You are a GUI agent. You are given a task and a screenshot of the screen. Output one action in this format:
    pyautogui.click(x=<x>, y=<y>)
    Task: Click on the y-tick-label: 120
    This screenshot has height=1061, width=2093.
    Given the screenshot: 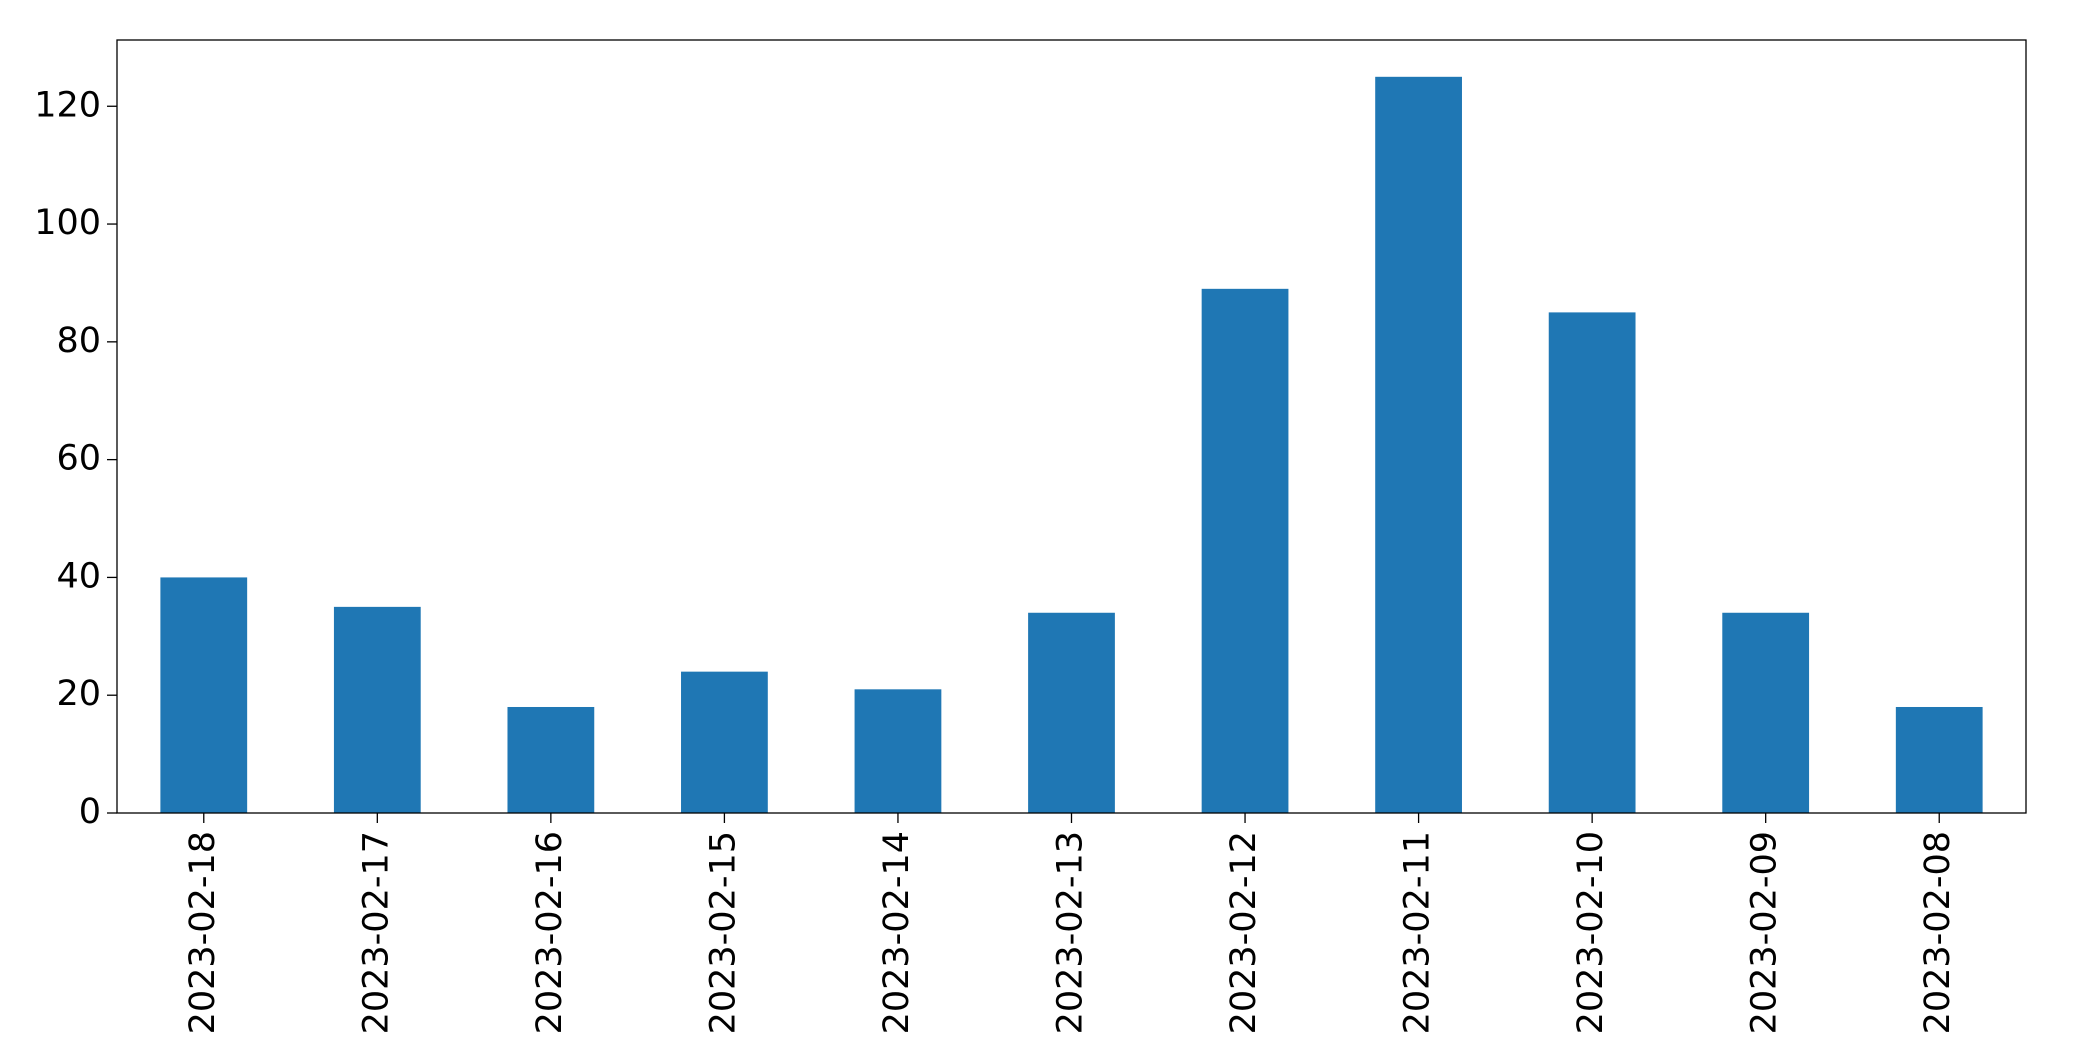 What is the action you would take?
    pyautogui.click(x=67, y=105)
    